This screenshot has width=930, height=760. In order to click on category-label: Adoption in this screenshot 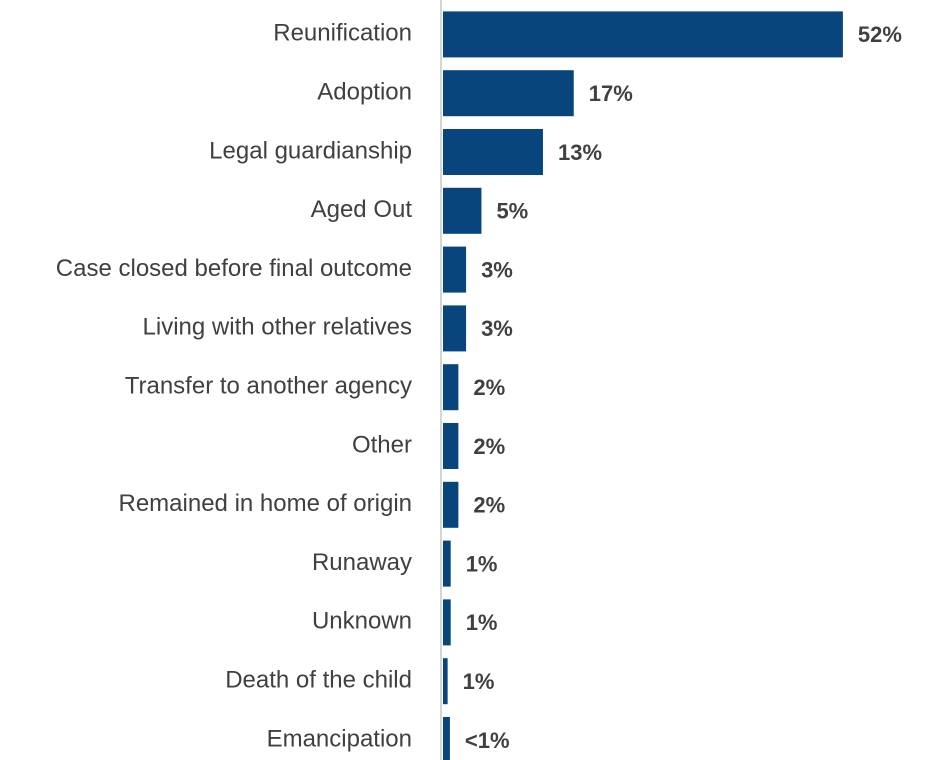, I will do `click(364, 92)`.